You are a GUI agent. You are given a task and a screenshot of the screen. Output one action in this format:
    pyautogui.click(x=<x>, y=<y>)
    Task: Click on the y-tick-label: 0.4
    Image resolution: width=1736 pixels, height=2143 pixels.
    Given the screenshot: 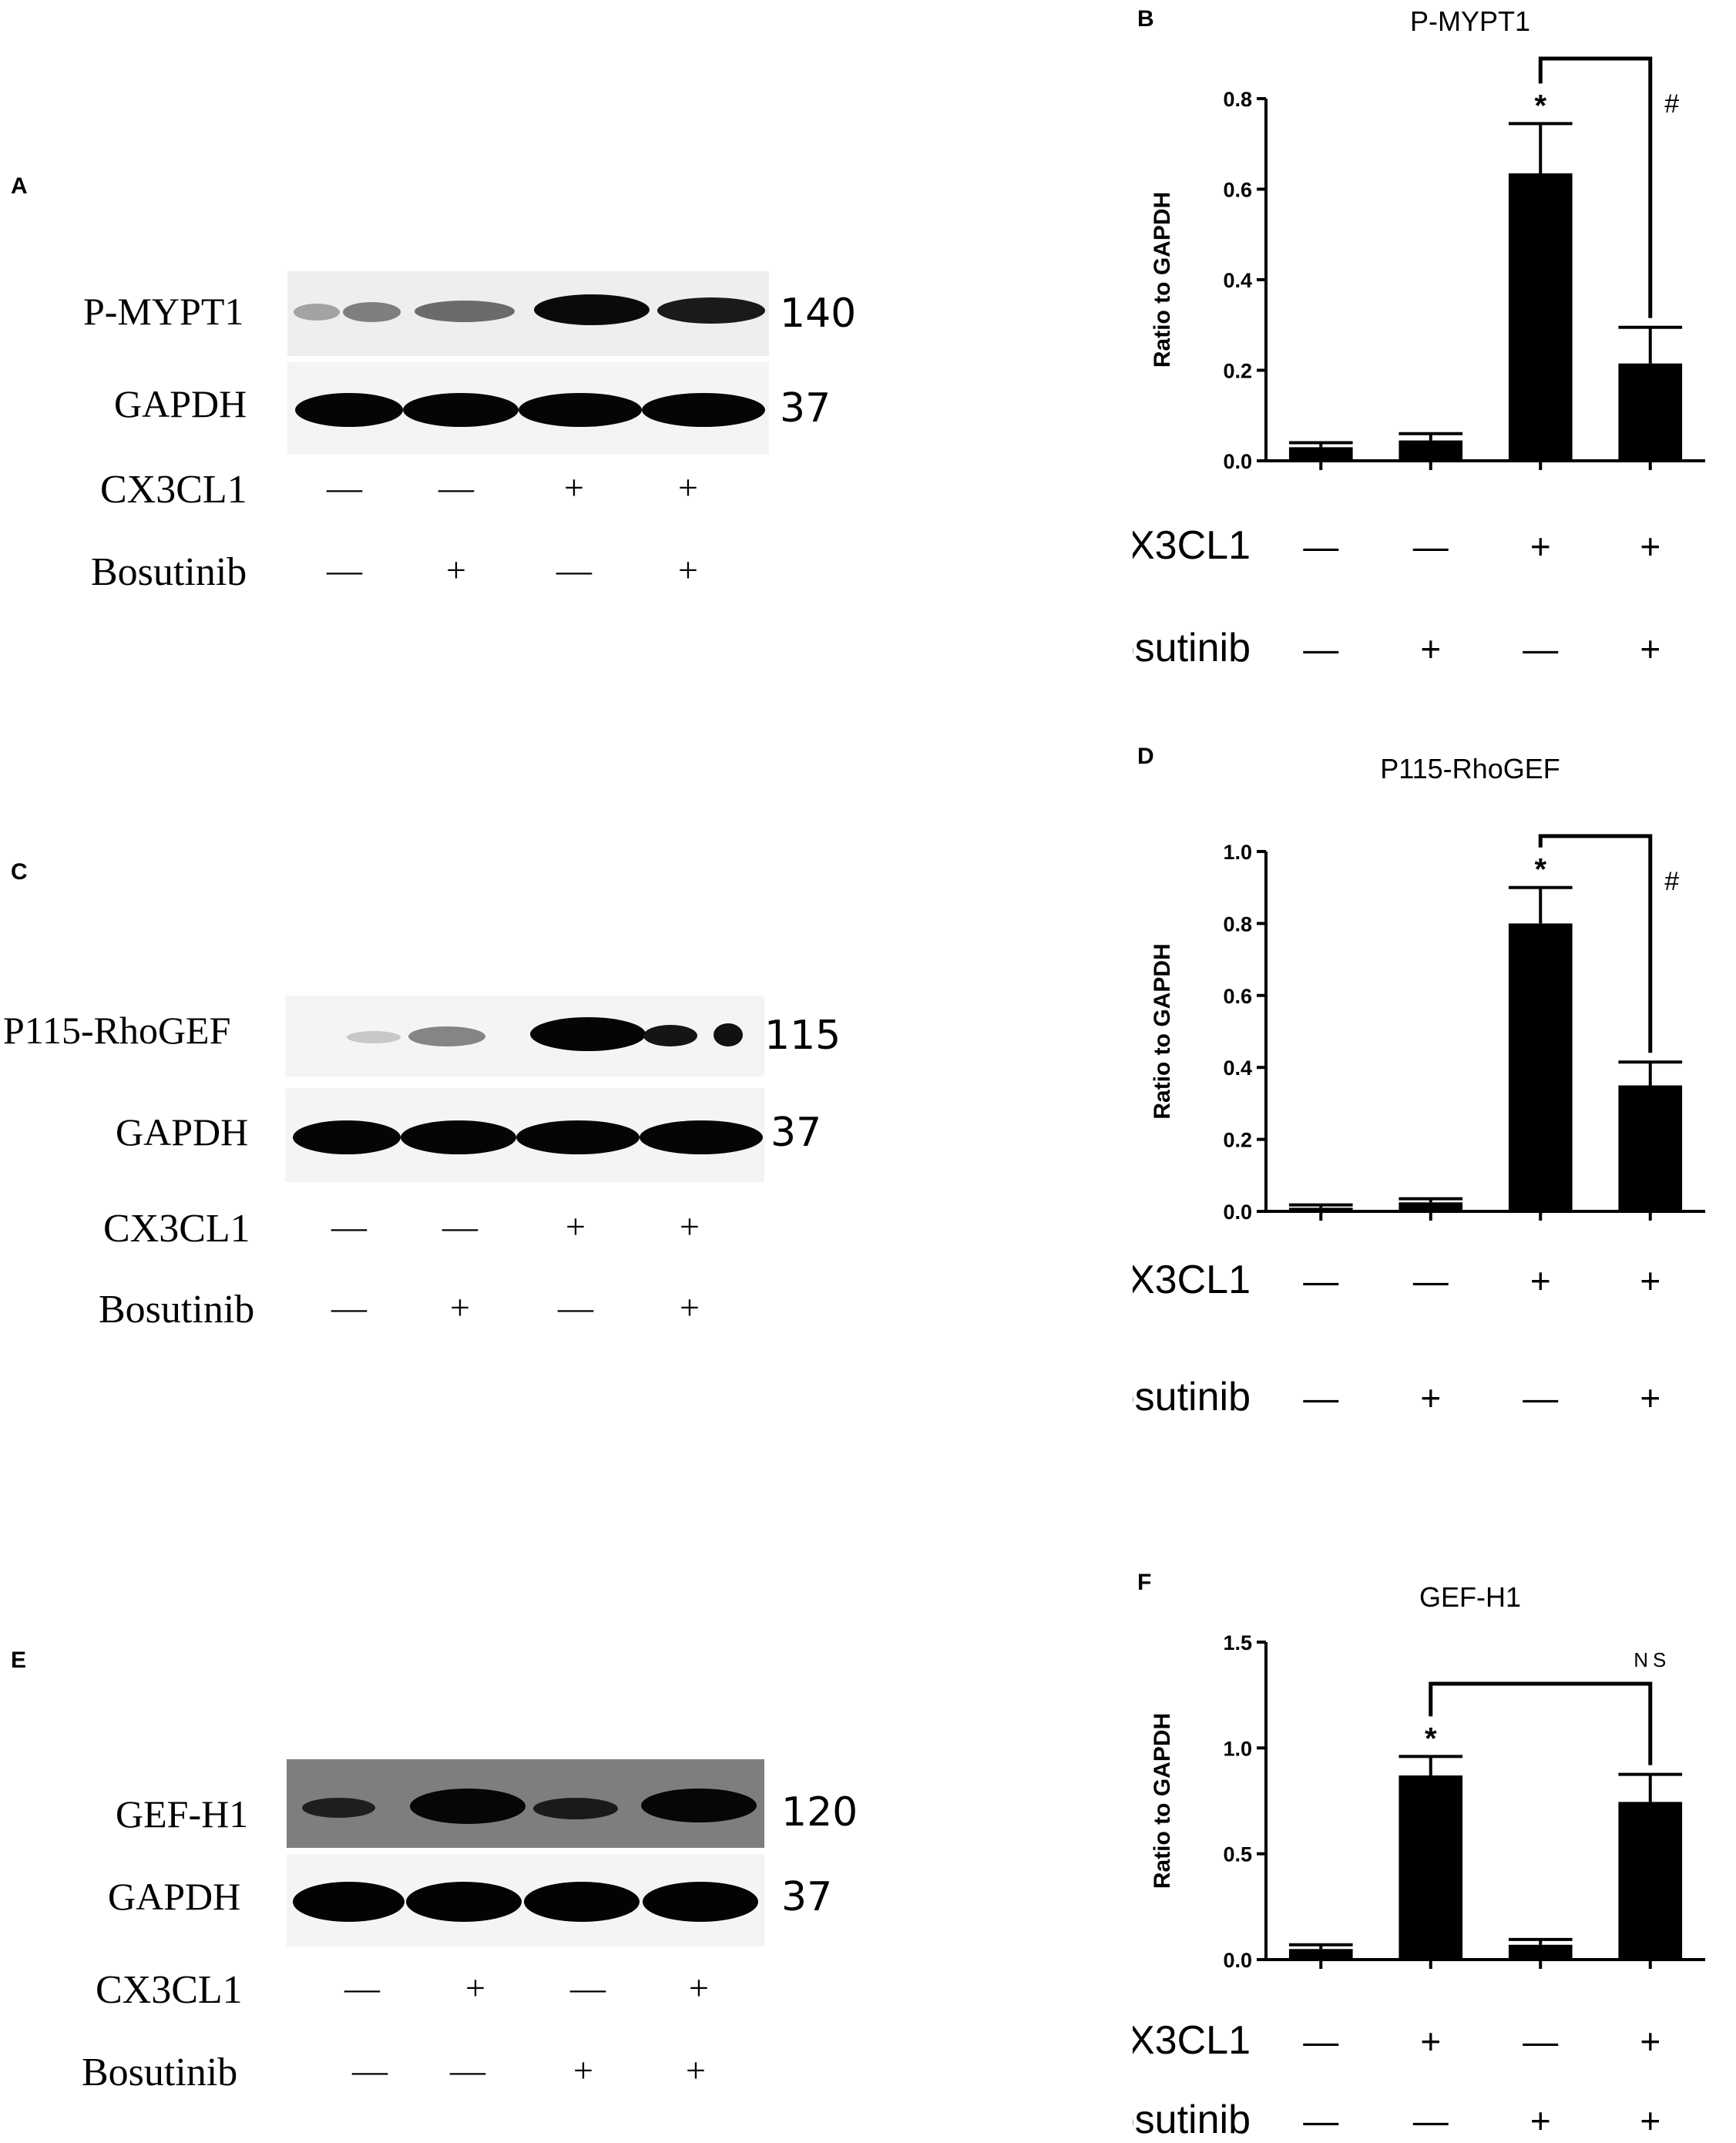 What is the action you would take?
    pyautogui.click(x=1238, y=1068)
    